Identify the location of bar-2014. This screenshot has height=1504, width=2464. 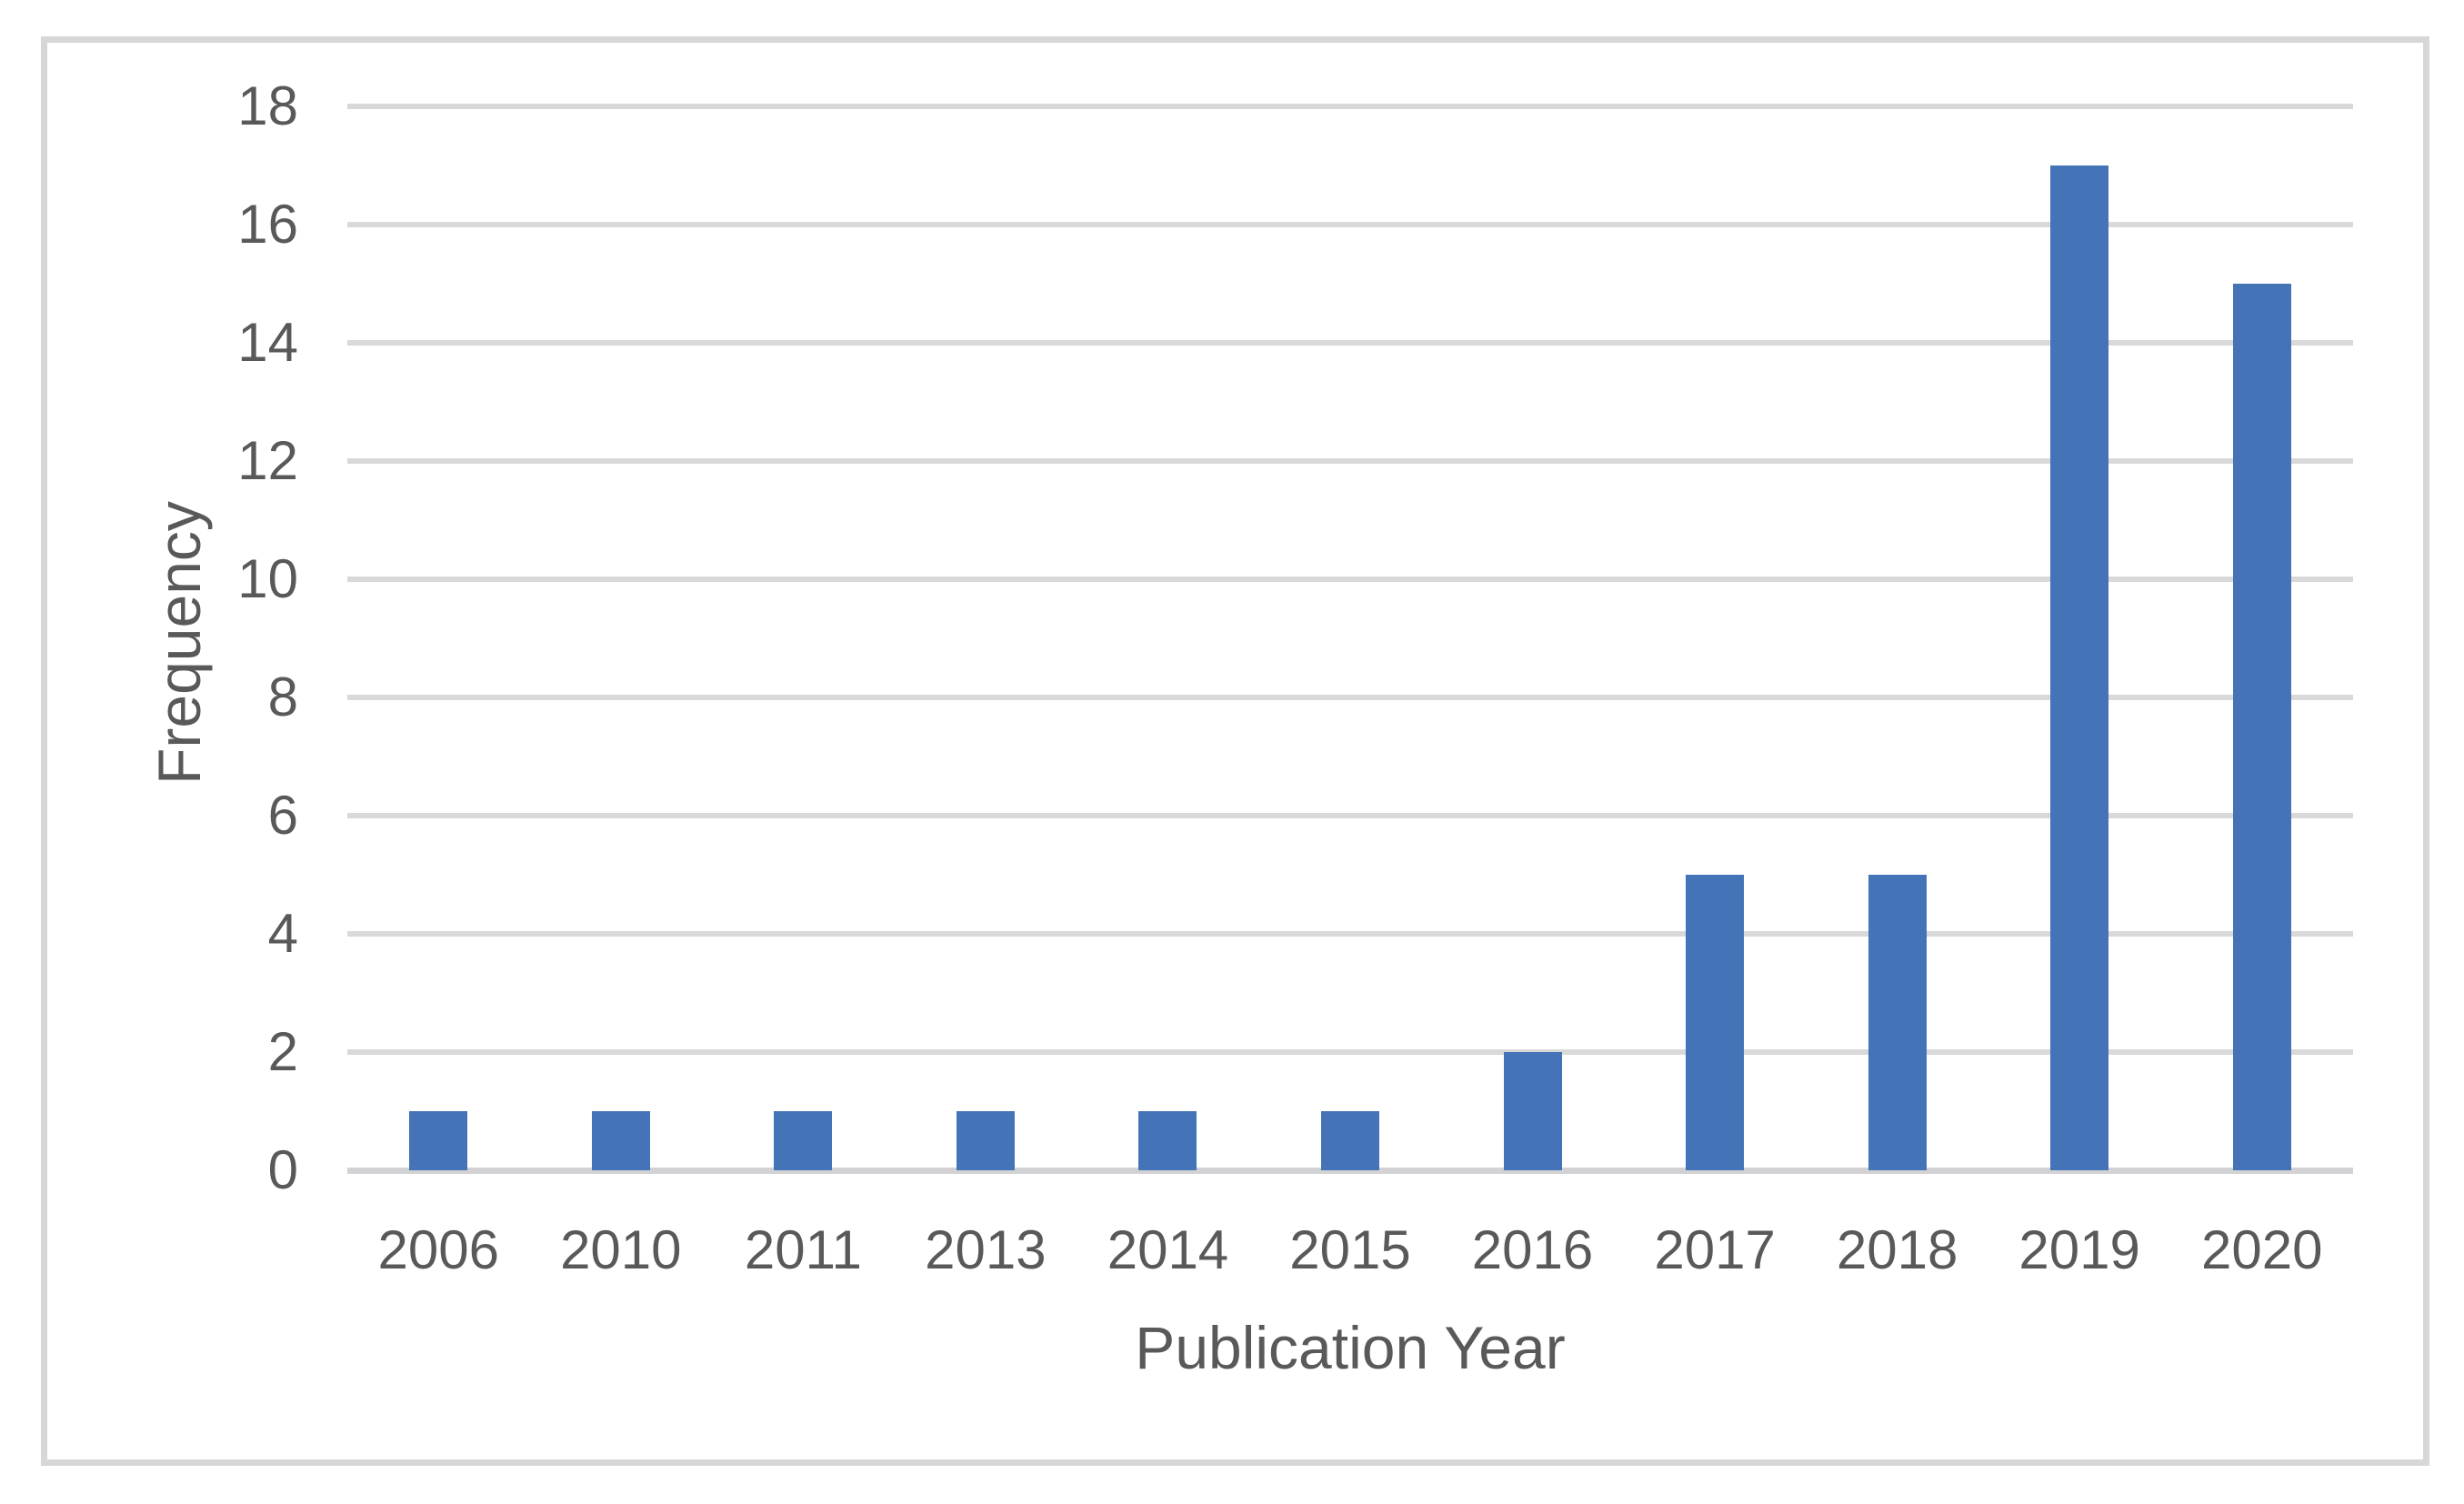
(1167, 1140).